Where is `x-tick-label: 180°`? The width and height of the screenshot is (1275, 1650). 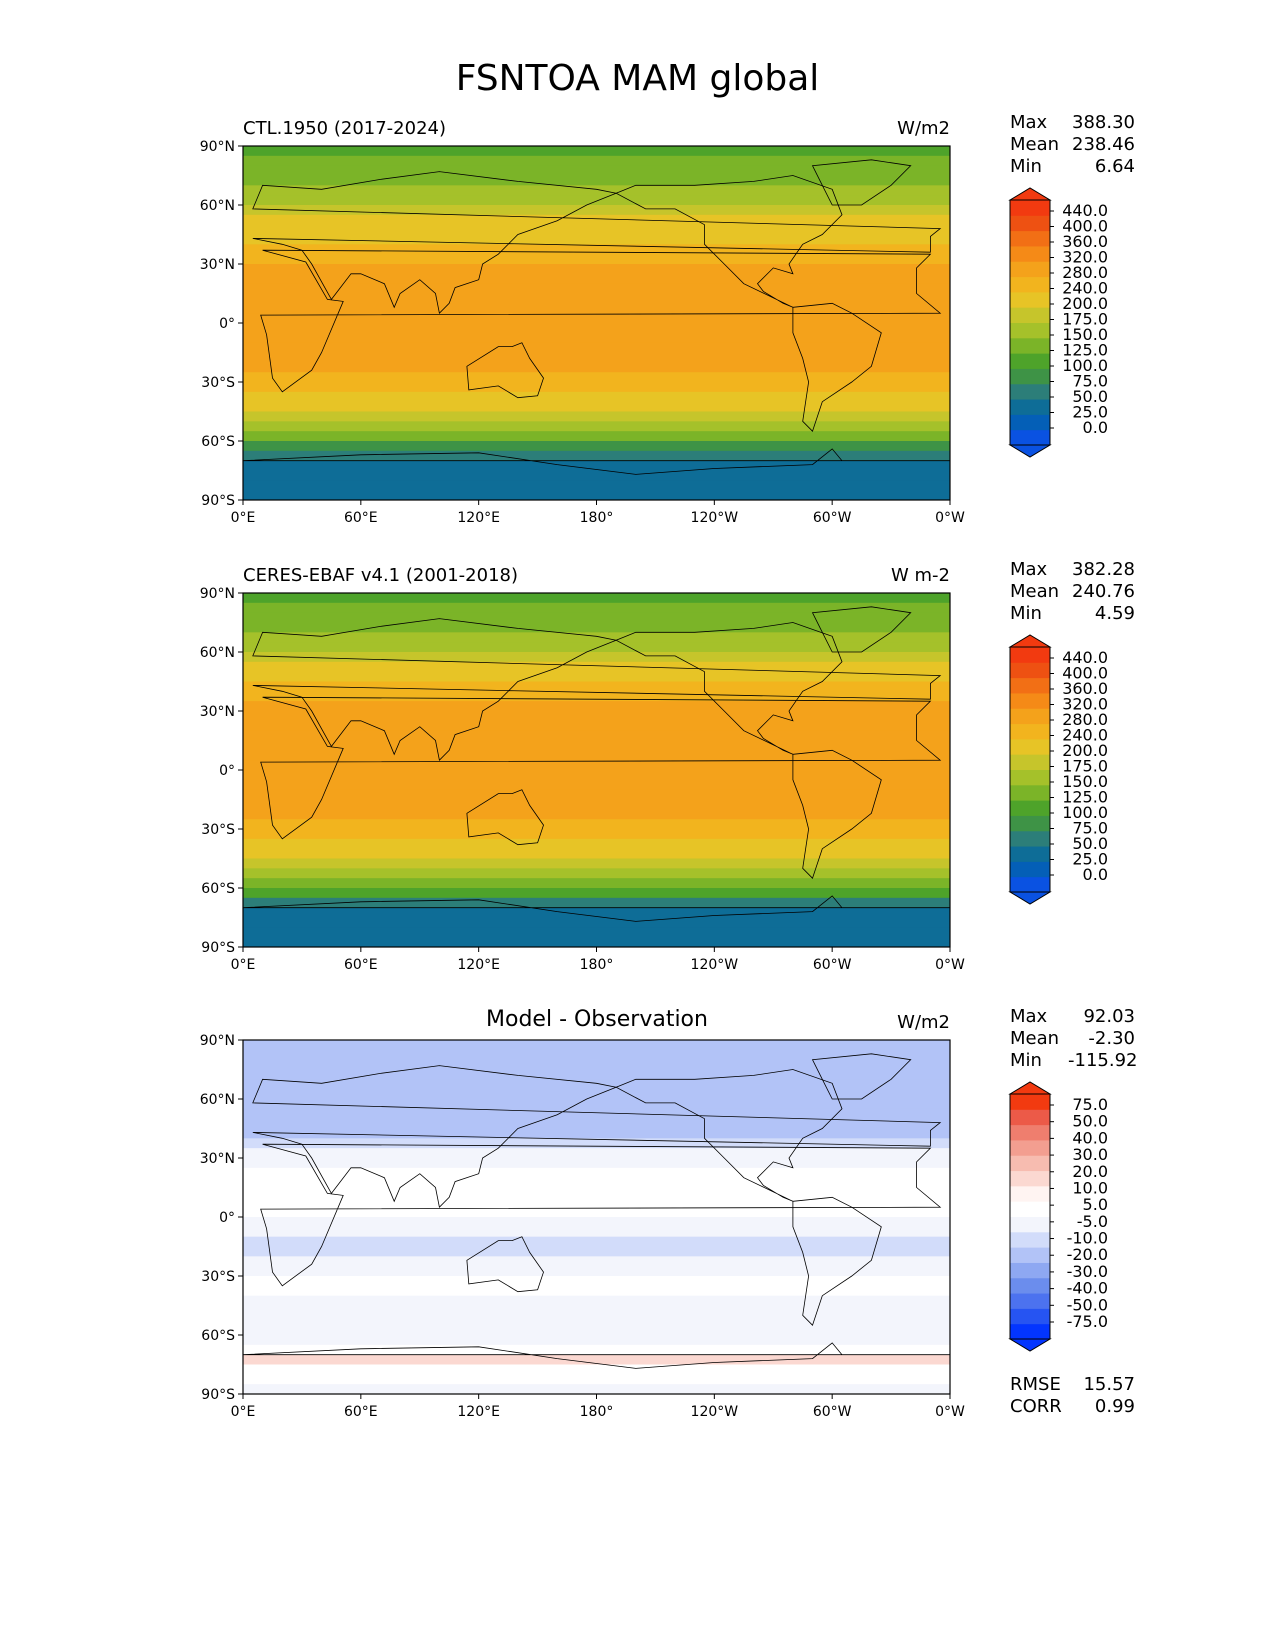
x-tick-label: 180° is located at coordinates (597, 1412).